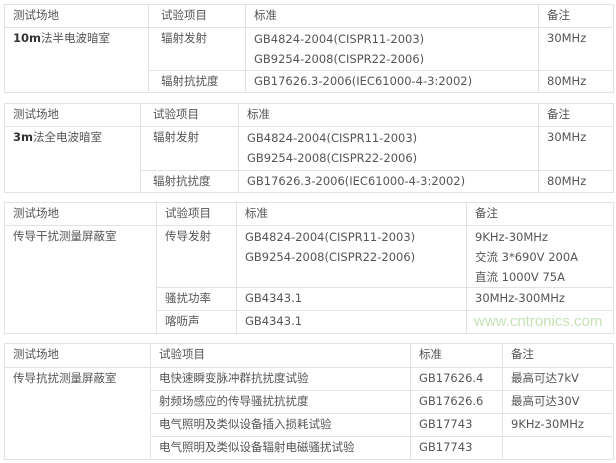 The height and width of the screenshot is (463, 616). What do you see at coordinates (558, 379) in the screenshot?
I see `note-cell: 最高可达7kV` at bounding box center [558, 379].